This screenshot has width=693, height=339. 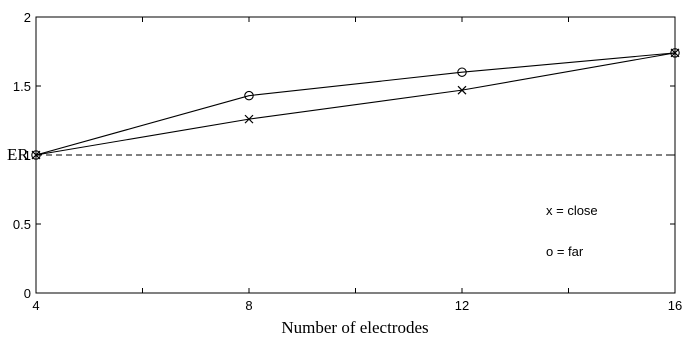 What do you see at coordinates (22, 86) in the screenshot?
I see `y-tick-label: 1.5` at bounding box center [22, 86].